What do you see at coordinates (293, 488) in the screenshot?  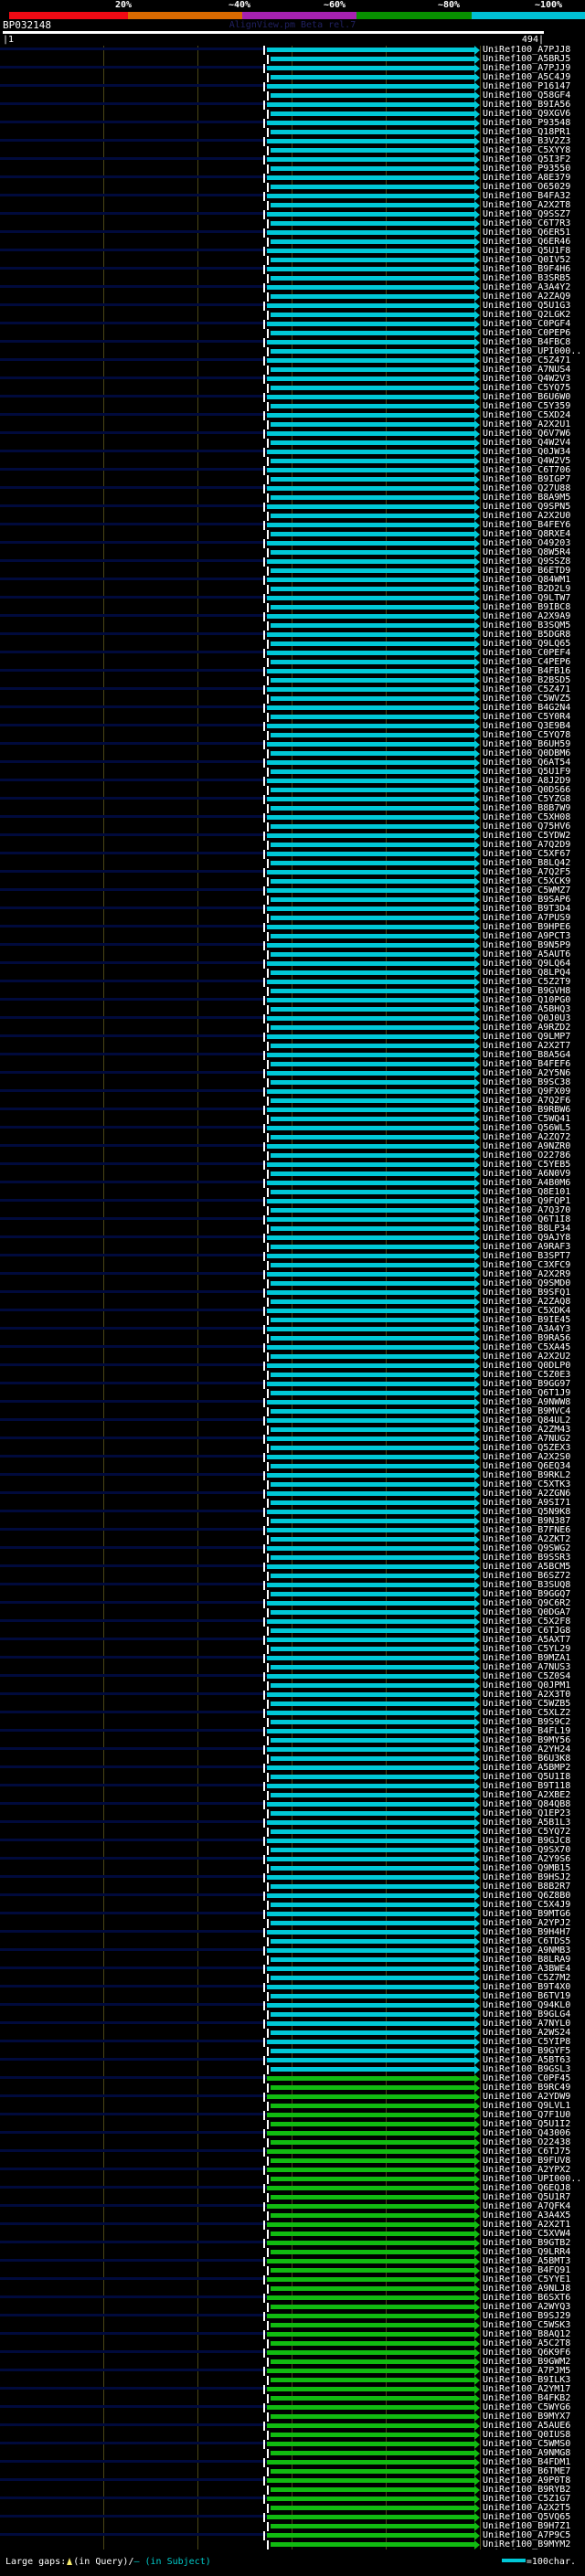 I see `alignment-row: UniRef100_Q27U88` at bounding box center [293, 488].